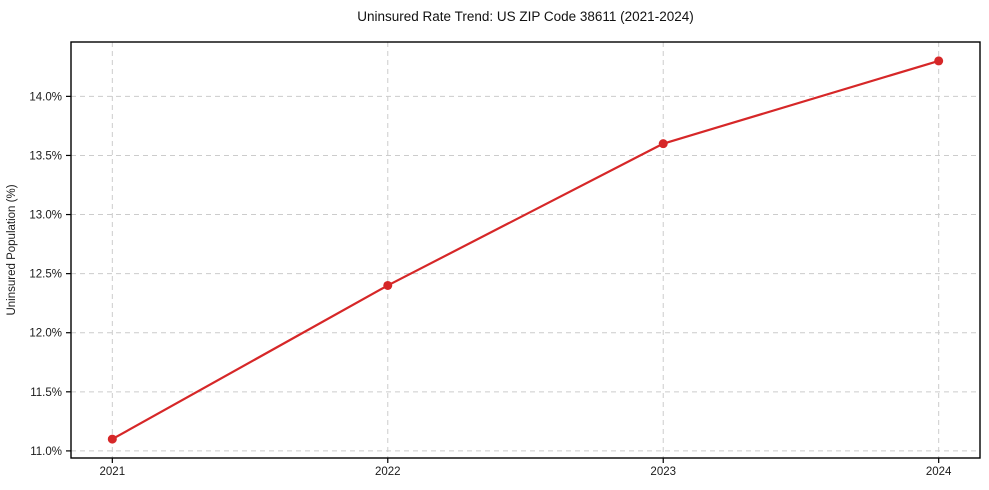 The image size is (989, 490). Describe the element at coordinates (939, 472) in the screenshot. I see `x-tick-label: 2024` at that location.